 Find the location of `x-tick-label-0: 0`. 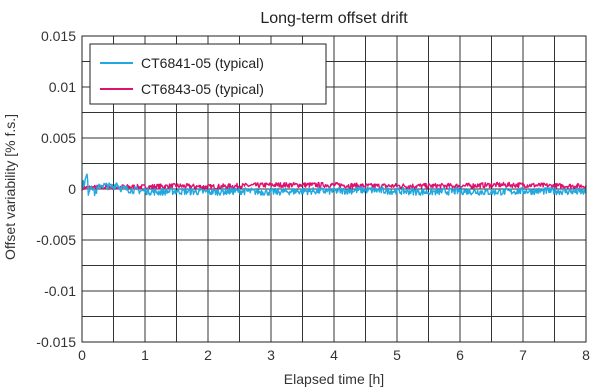

x-tick-label-0: 0 is located at coordinates (82, 355).